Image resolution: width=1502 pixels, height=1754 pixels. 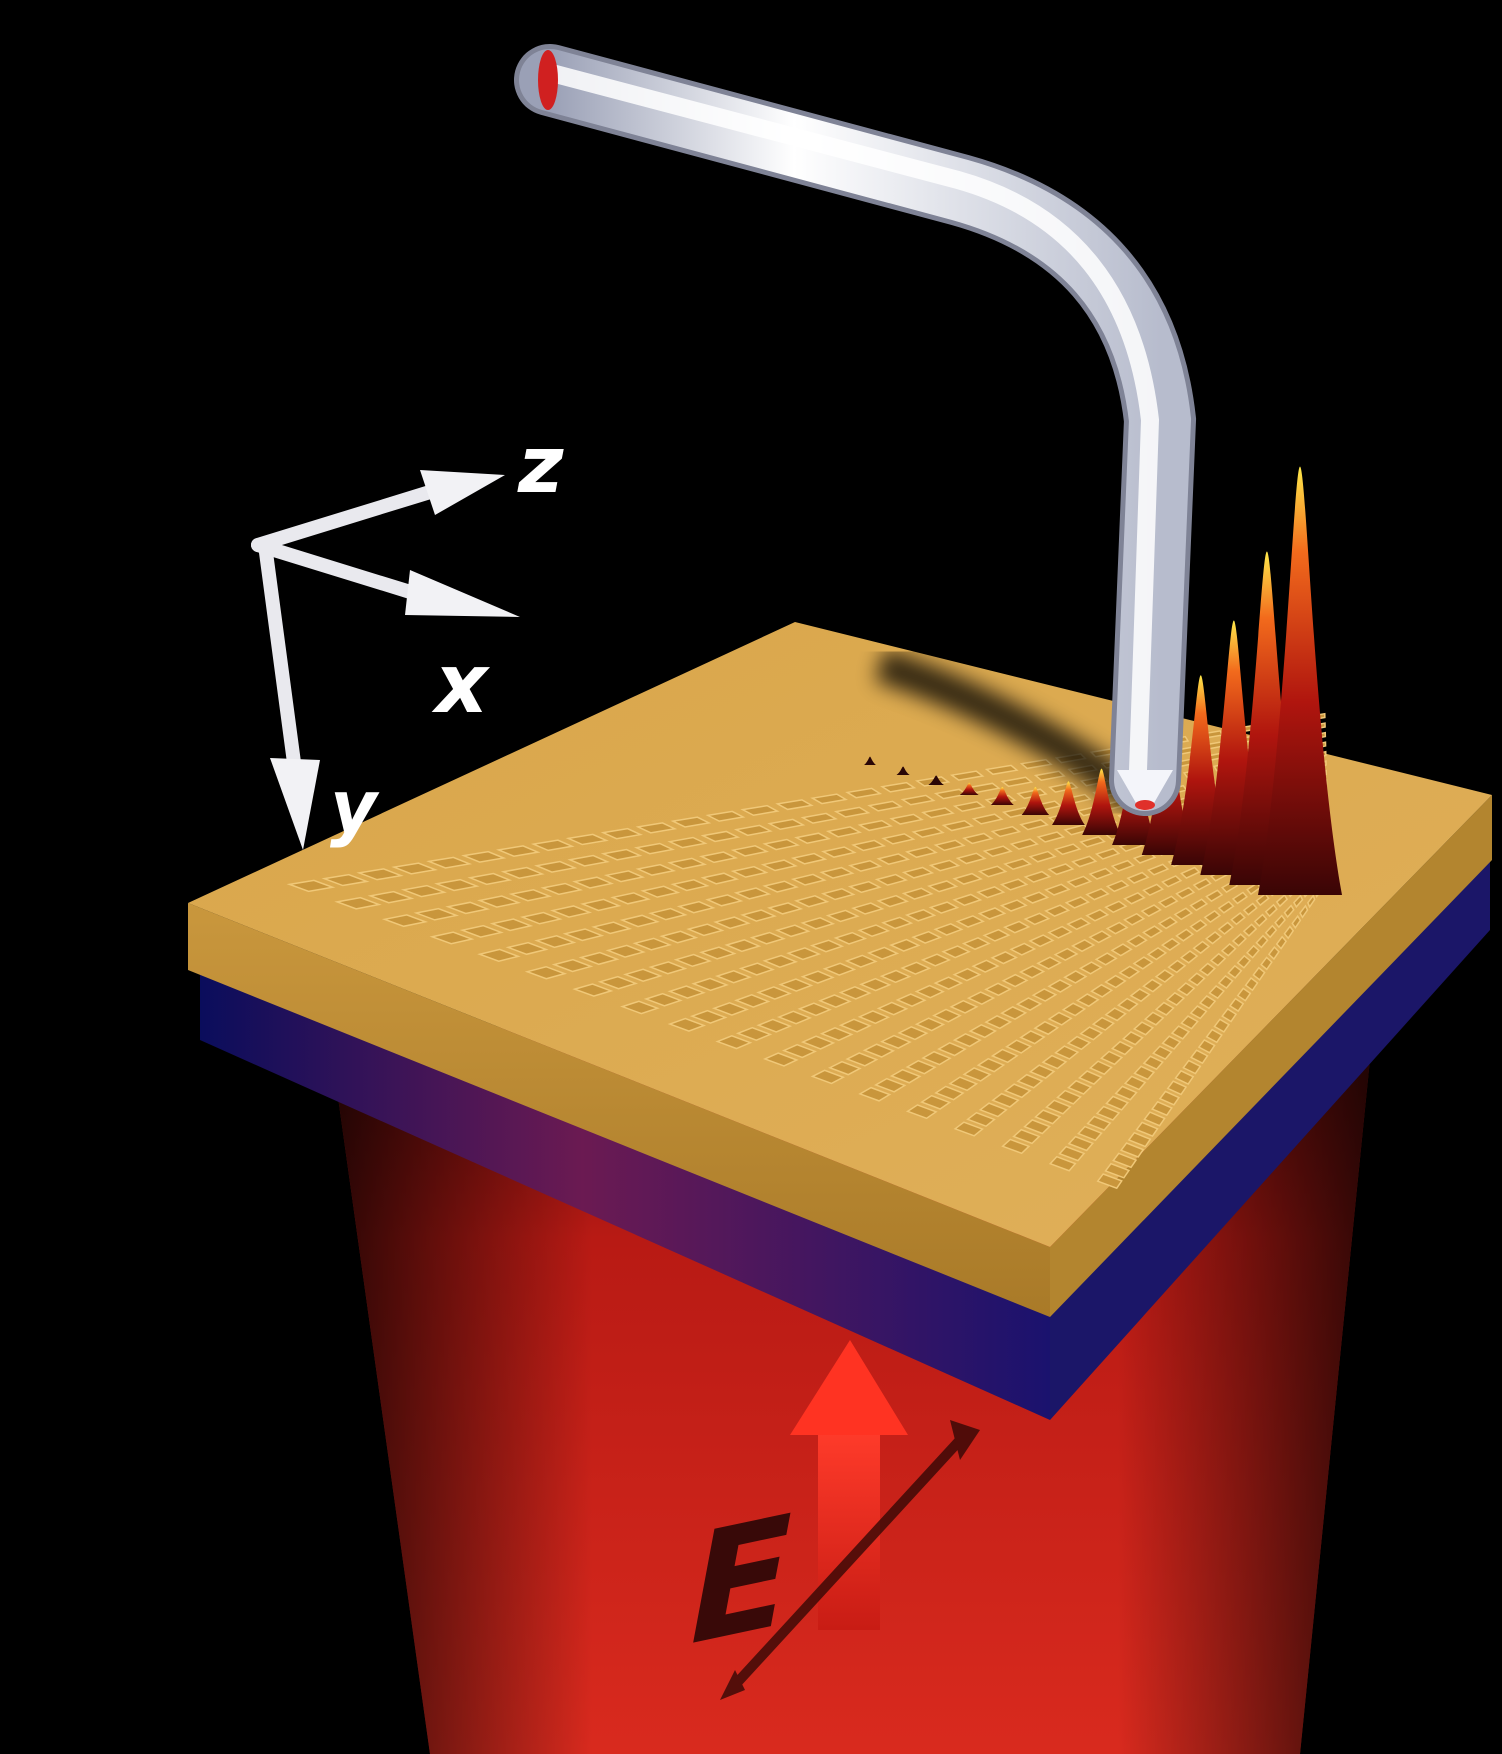 What do you see at coordinates (1103, 680) in the screenshot?
I see `field-intensity-peaks` at bounding box center [1103, 680].